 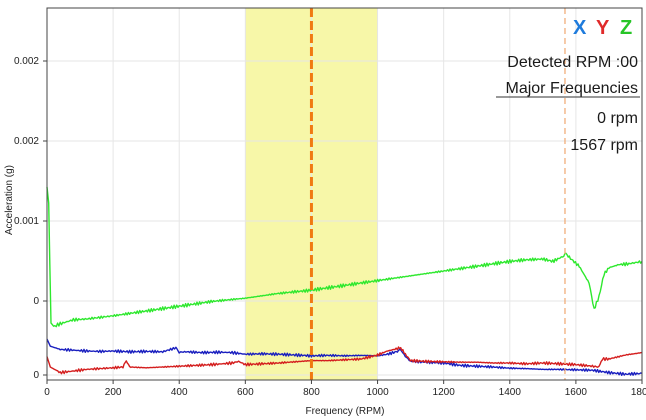 What do you see at coordinates (113, 392) in the screenshot?
I see `x-tick-label: 200` at bounding box center [113, 392].